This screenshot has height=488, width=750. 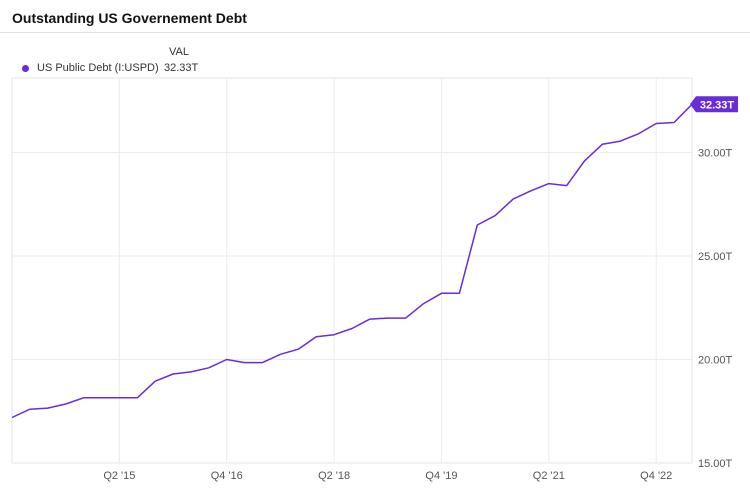 I want to click on latest-value-tag, so click(x=714, y=104).